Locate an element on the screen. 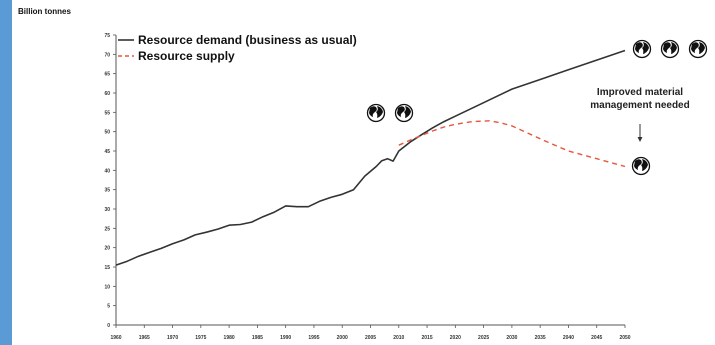  y-tick-label: 55 is located at coordinates (107, 113).